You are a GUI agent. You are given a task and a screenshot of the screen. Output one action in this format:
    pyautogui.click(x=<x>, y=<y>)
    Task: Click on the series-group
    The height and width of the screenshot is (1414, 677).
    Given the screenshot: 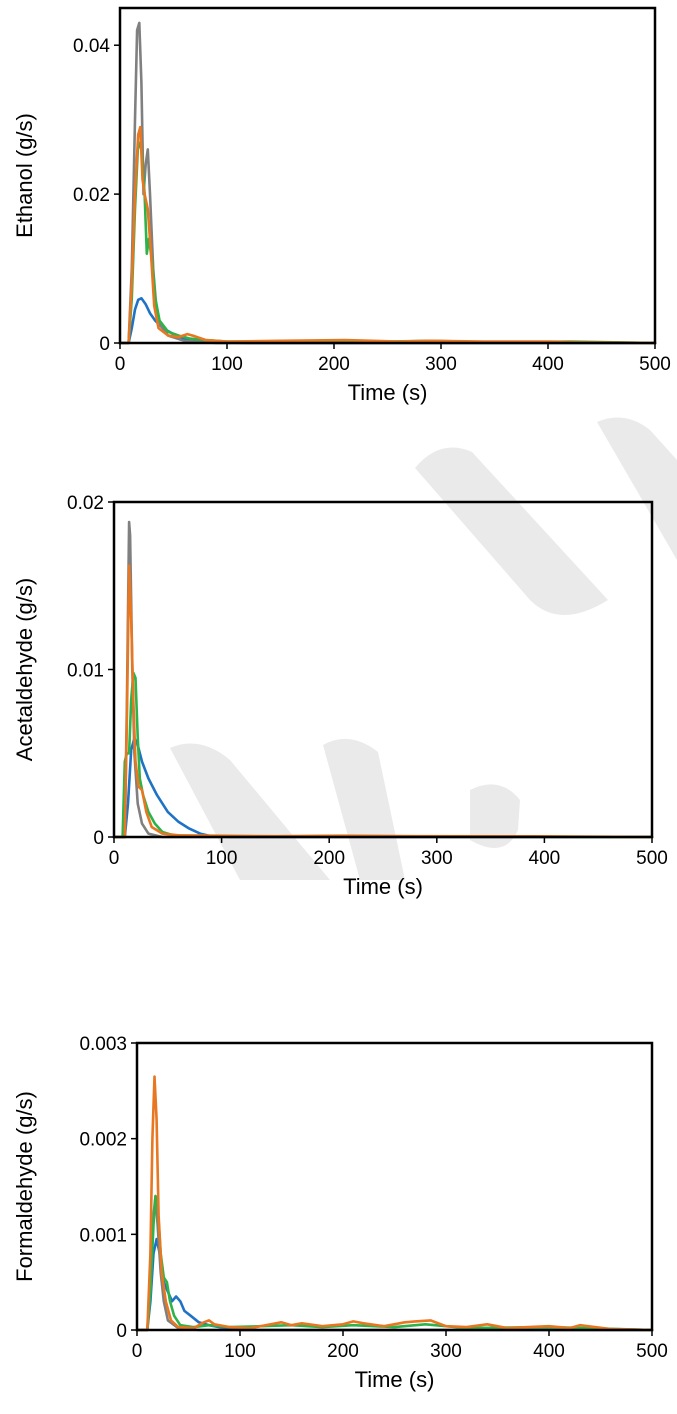 What is the action you would take?
    pyautogui.click(x=394, y=1203)
    